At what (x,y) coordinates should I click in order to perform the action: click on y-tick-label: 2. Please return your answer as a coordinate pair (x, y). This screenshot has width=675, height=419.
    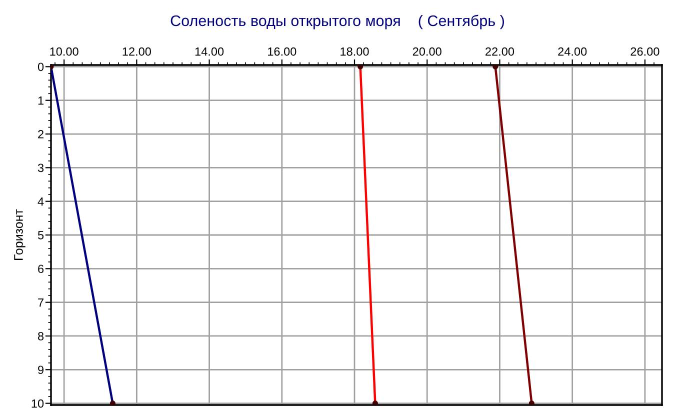
    Looking at the image, I should click on (41, 134).